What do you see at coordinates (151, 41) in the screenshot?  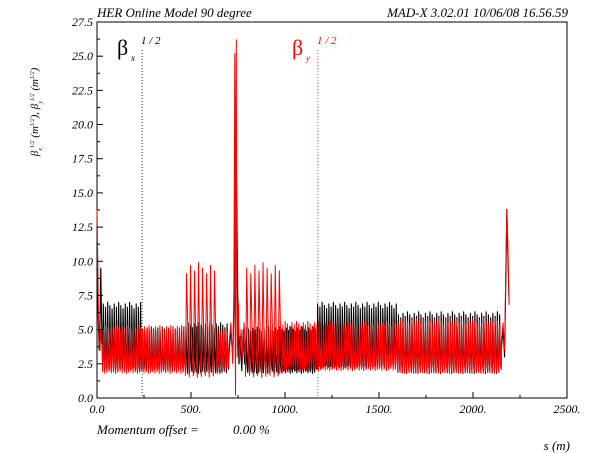 I see `legend-beta-x-sup: 1 / 2` at bounding box center [151, 41].